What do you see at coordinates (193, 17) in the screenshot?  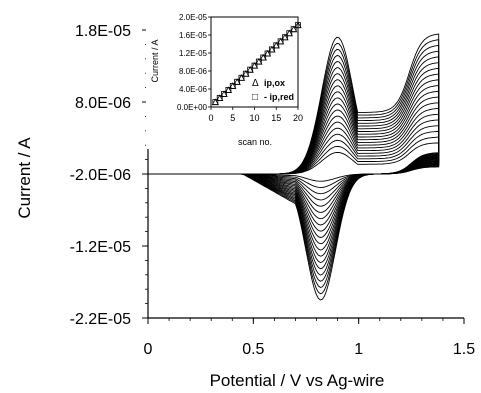 I see `inset-y-tick-label: 2.0E-05` at bounding box center [193, 17].